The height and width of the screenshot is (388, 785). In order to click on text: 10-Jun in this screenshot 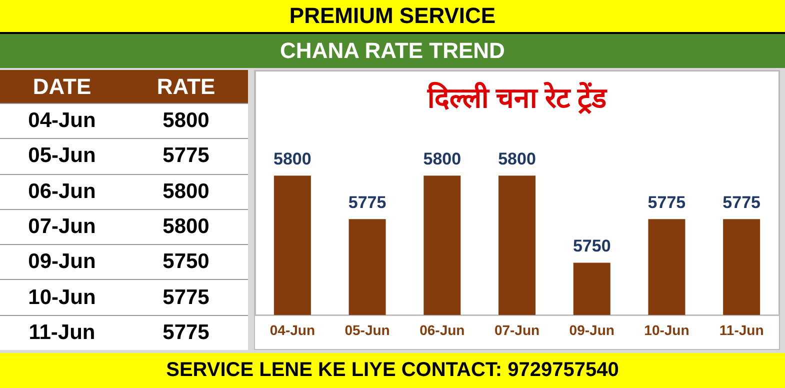, I will do `click(62, 297)`.